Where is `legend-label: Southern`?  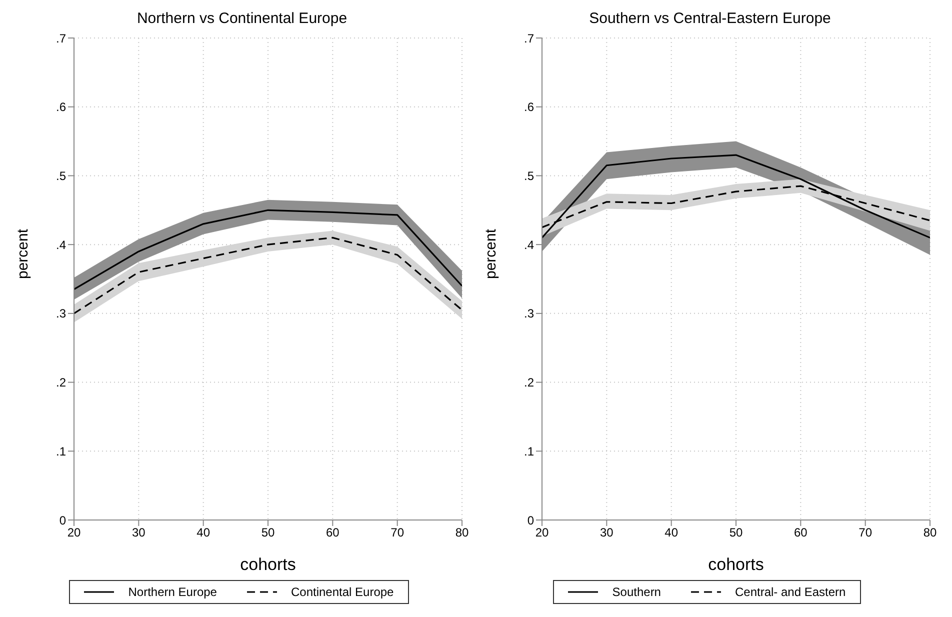
legend-label: Southern is located at coordinates (636, 592).